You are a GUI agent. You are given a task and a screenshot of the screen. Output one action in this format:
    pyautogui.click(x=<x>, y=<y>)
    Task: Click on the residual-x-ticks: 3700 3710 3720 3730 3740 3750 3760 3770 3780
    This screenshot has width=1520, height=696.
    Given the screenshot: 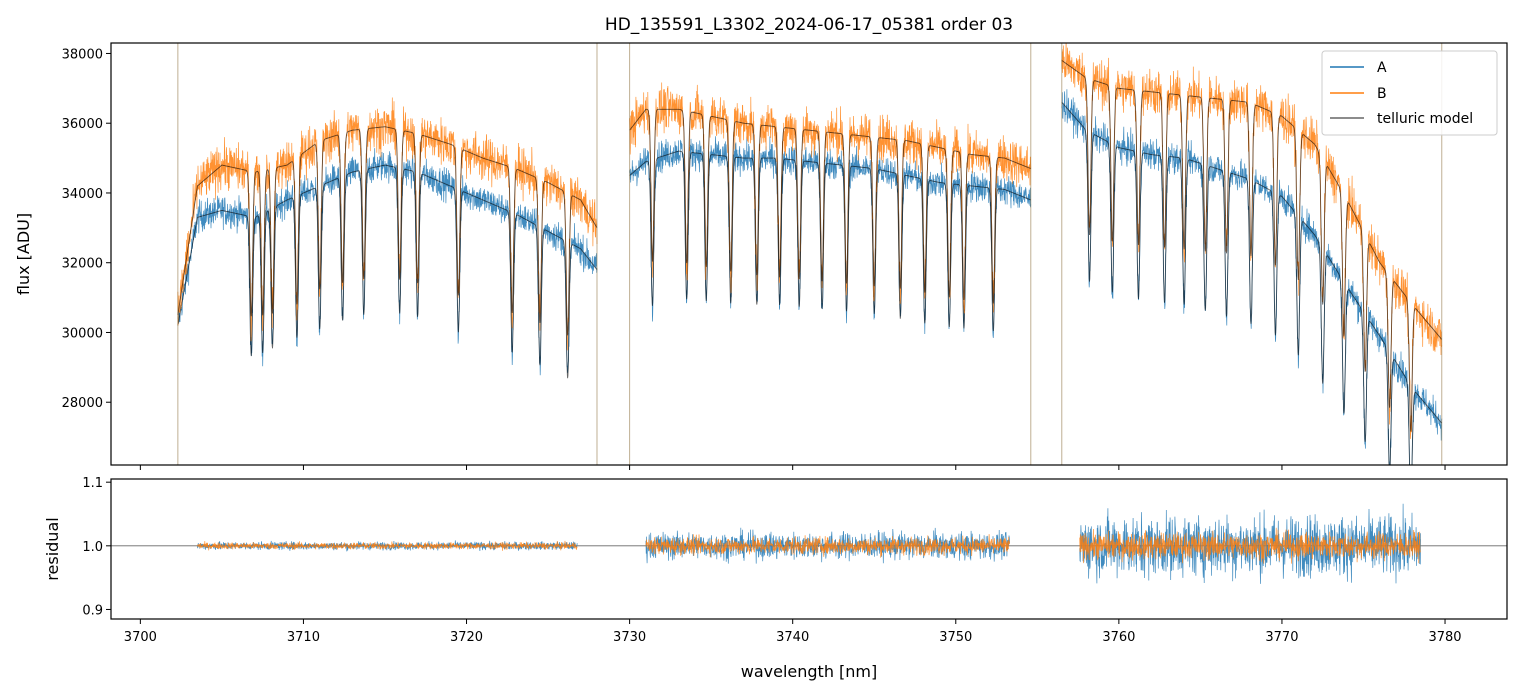 What is the action you would take?
    pyautogui.click(x=793, y=632)
    